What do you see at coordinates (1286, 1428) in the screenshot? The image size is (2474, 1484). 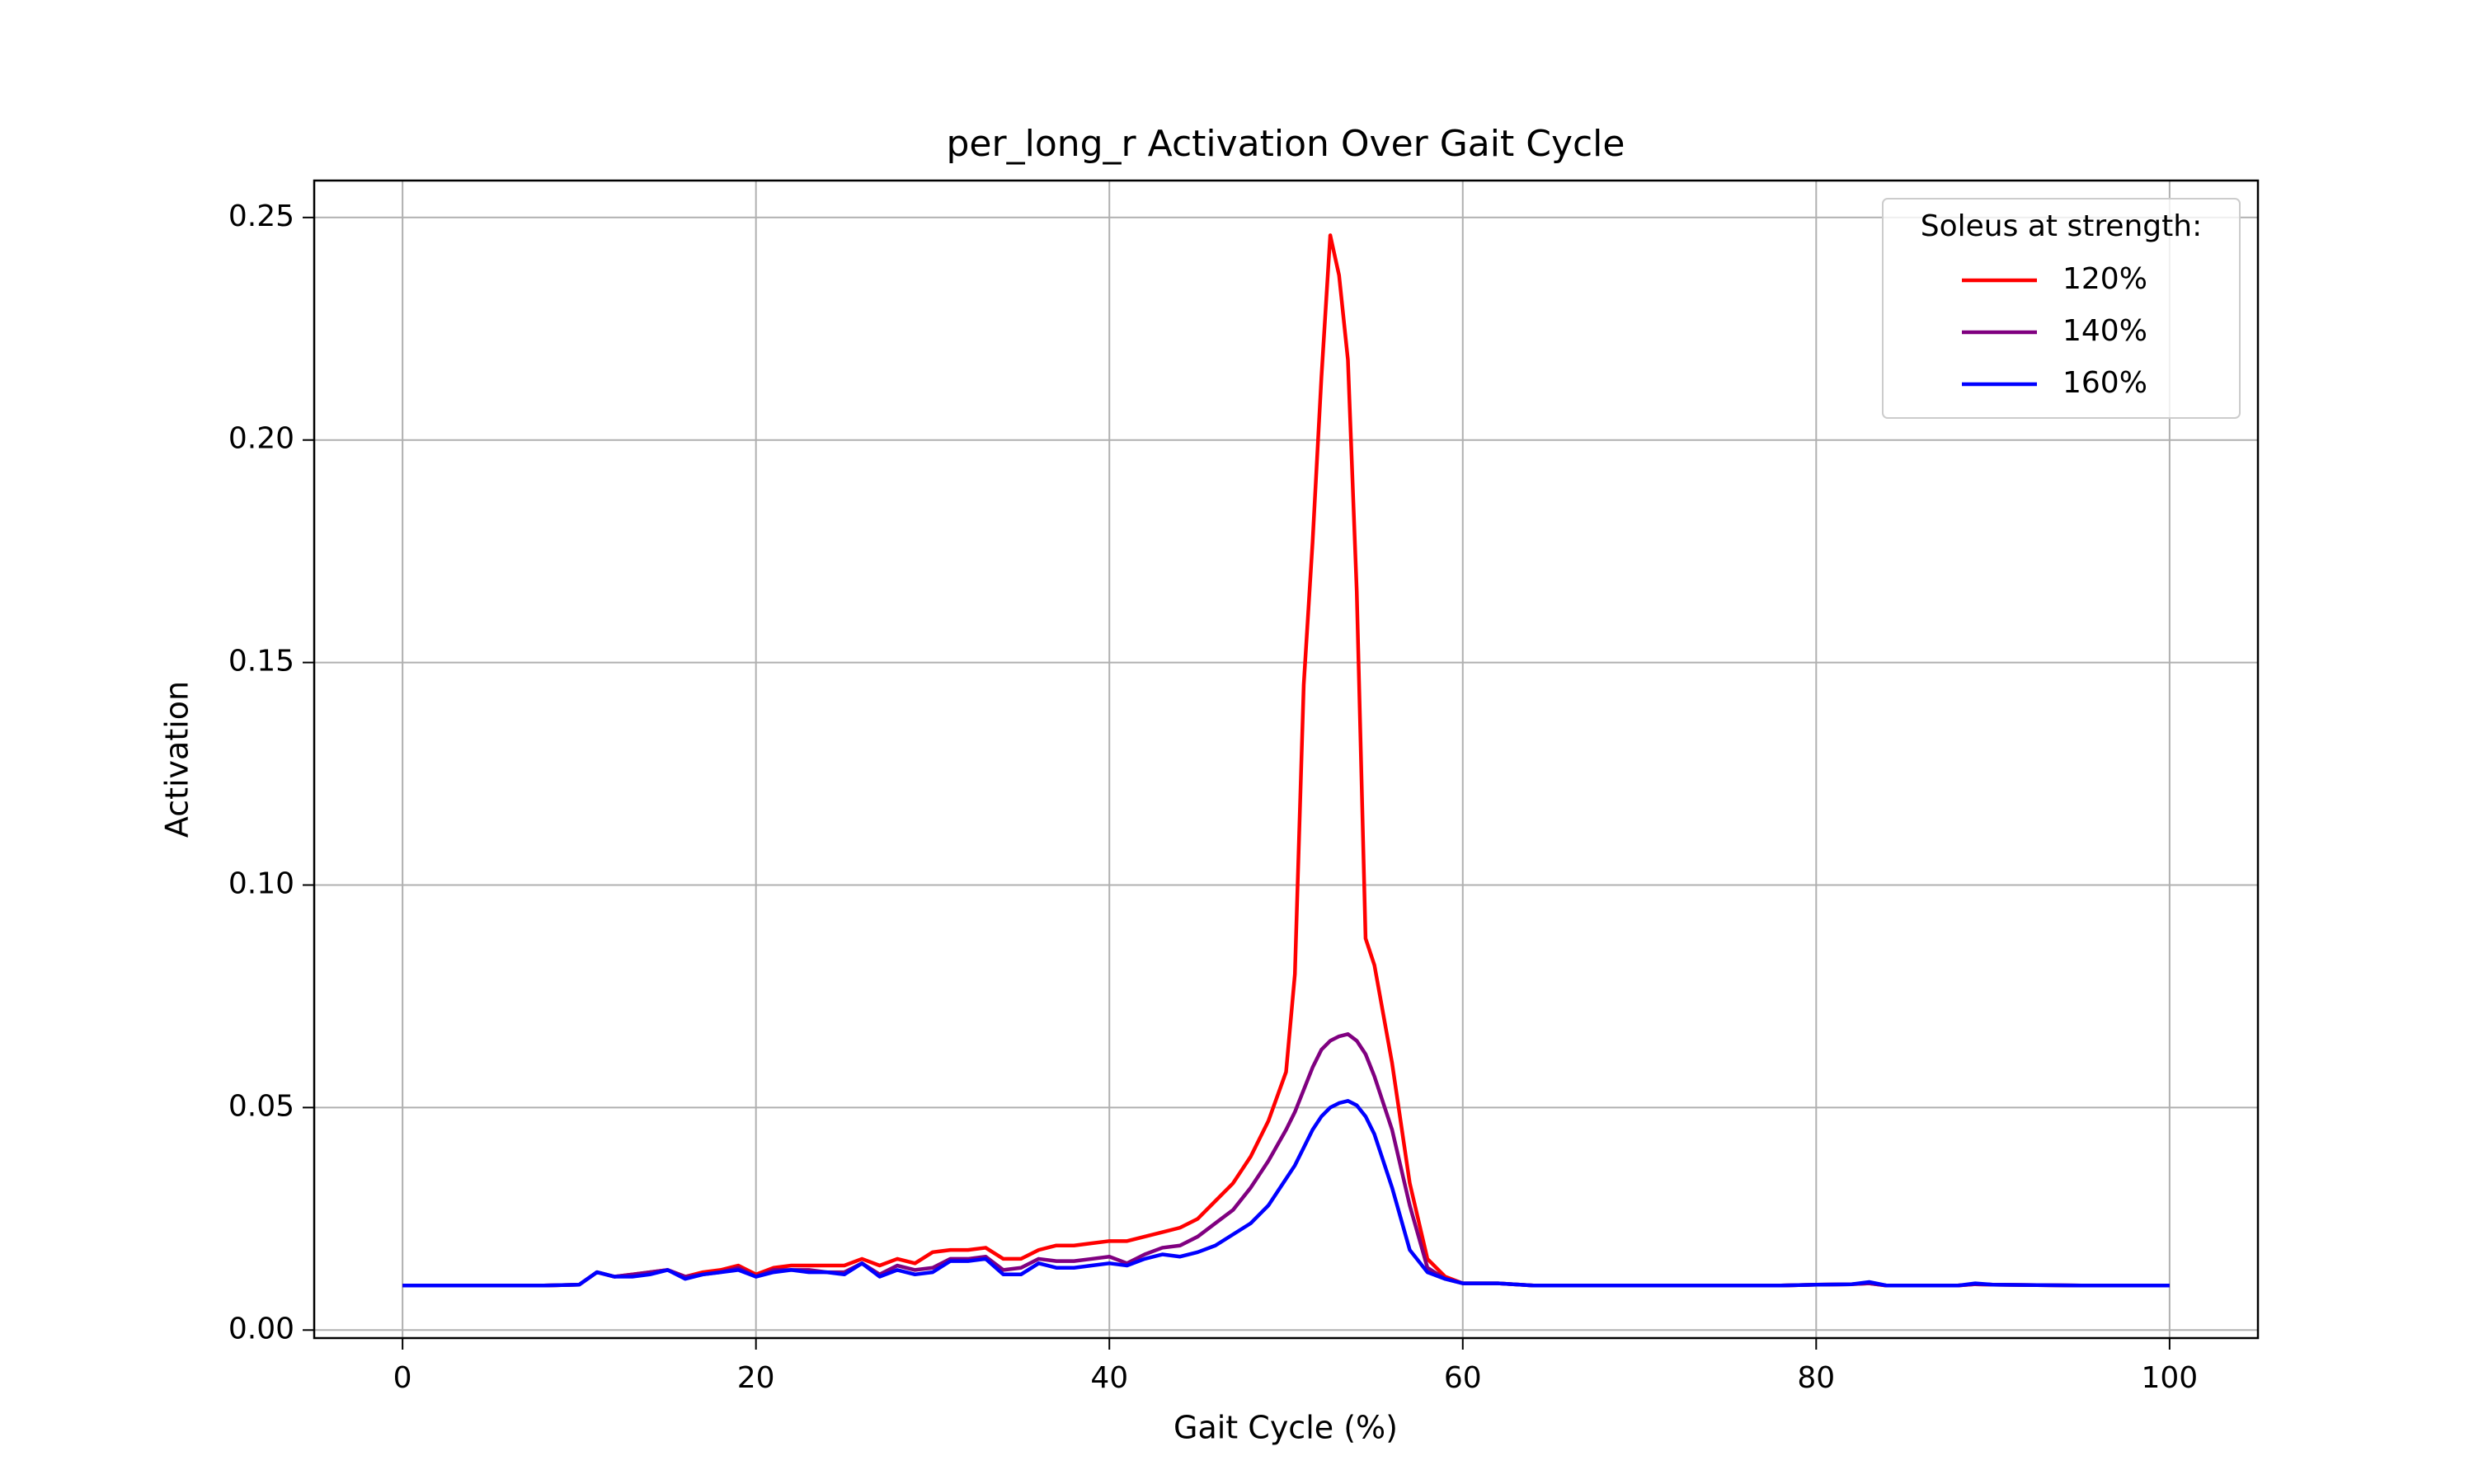 I see `x-axis-label: Gait Cycle (%)` at bounding box center [1286, 1428].